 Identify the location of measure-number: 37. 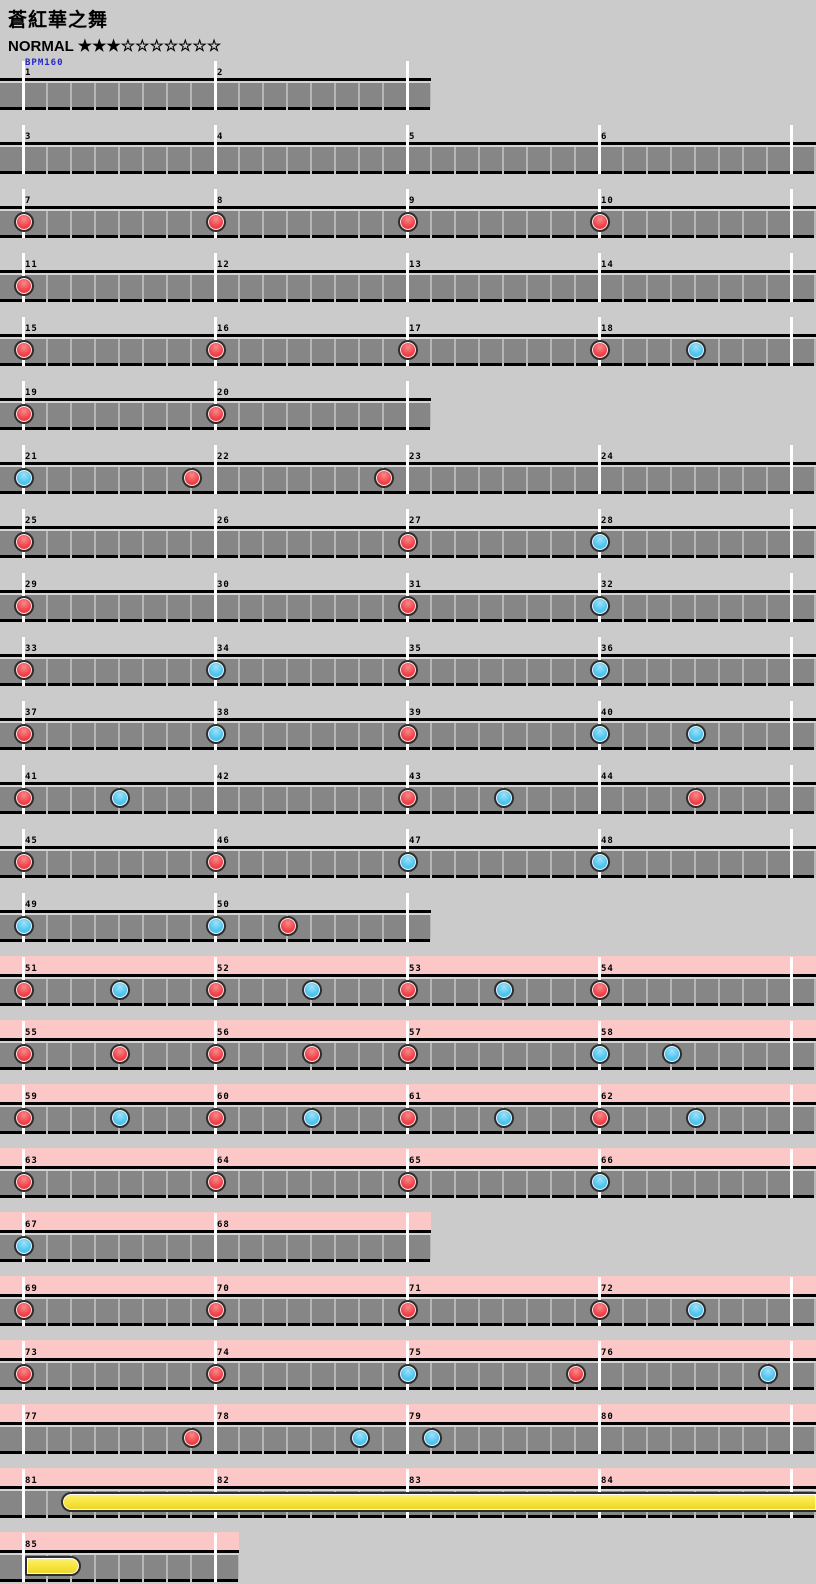
(31, 713).